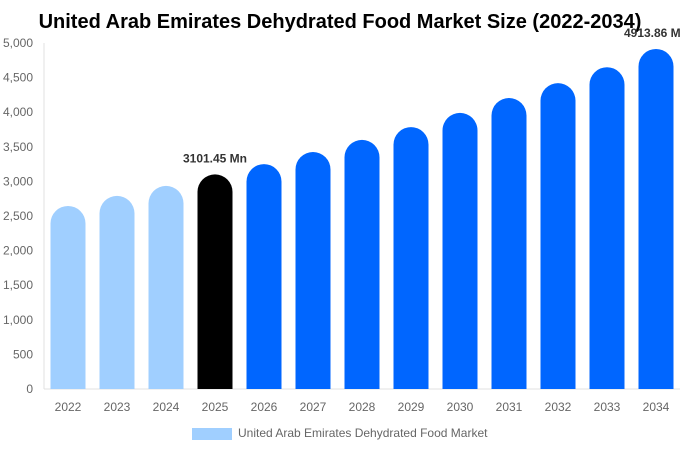 The image size is (680, 450). I want to click on bar-2034, so click(656, 219).